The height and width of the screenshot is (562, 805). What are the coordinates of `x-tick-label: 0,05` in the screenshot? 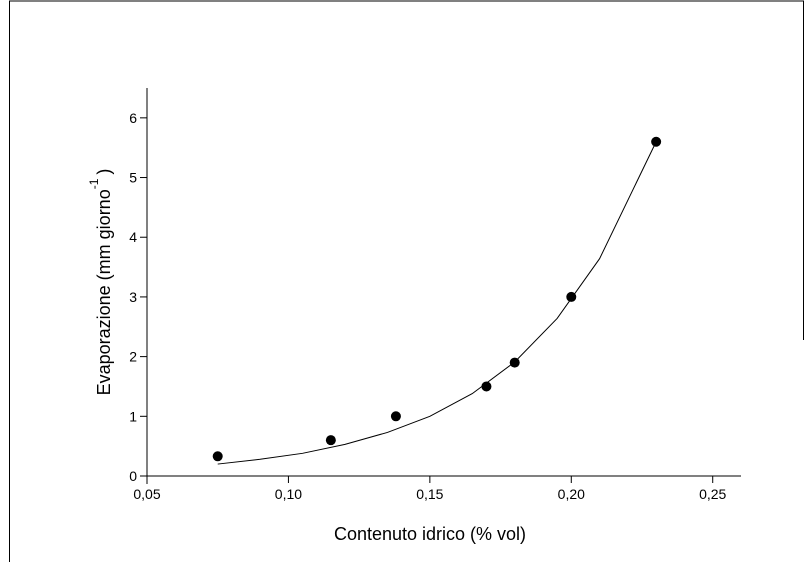 It's located at (146, 494).